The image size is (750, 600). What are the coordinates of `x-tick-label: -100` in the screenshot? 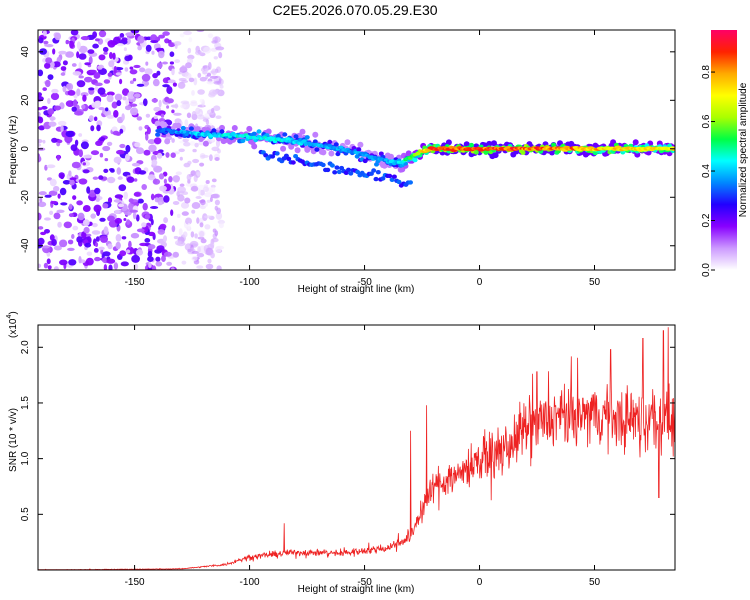 It's located at (250, 282).